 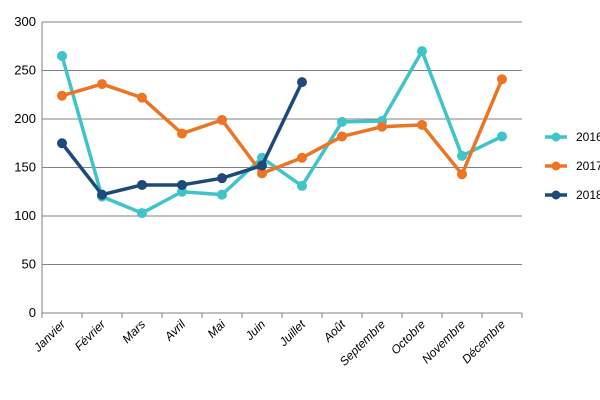 What do you see at coordinates (217, 329) in the screenshot?
I see `x-tick-label: Mai` at bounding box center [217, 329].